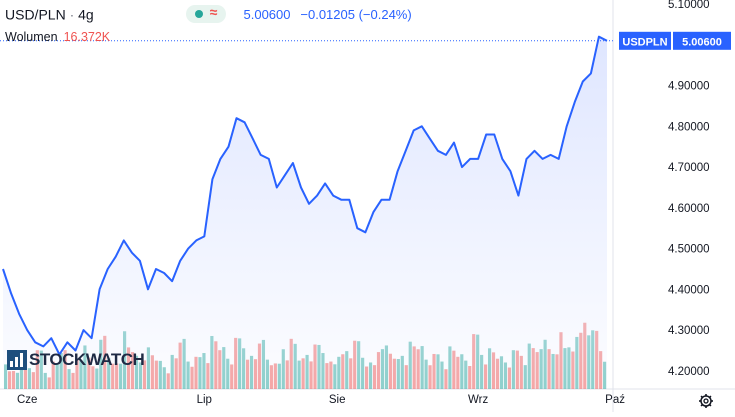  I want to click on symbol-tag, so click(645, 40).